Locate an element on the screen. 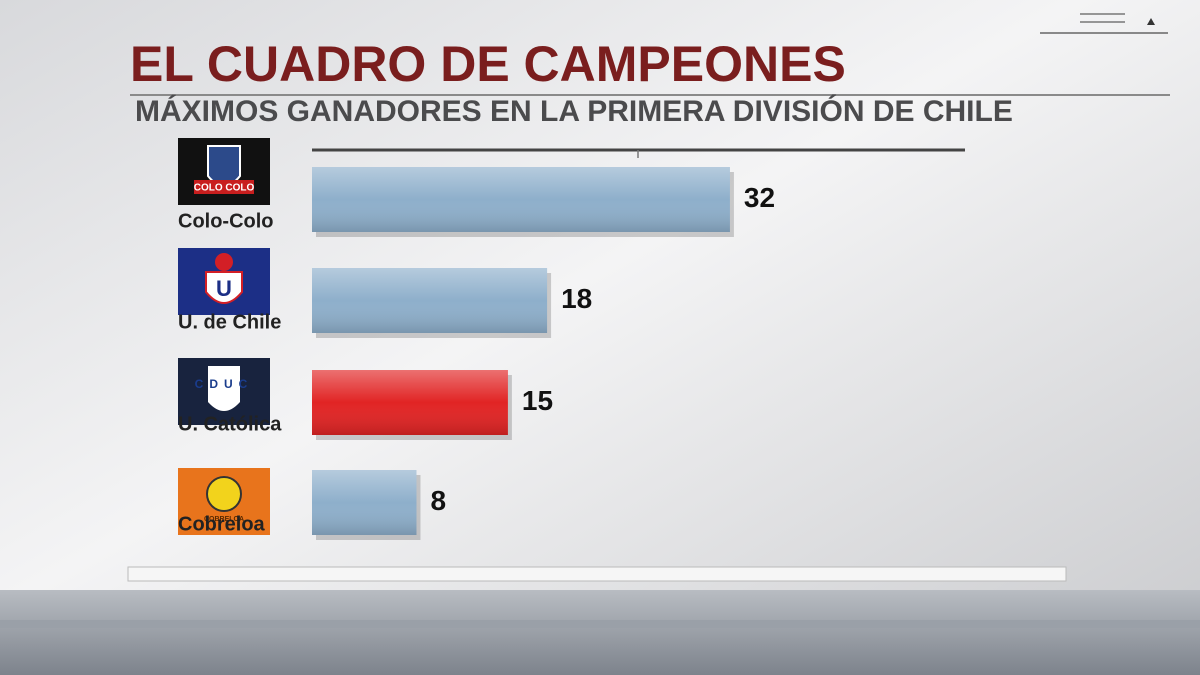 The height and width of the screenshot is (675, 1200). category-label: U. Católica is located at coordinates (230, 424).